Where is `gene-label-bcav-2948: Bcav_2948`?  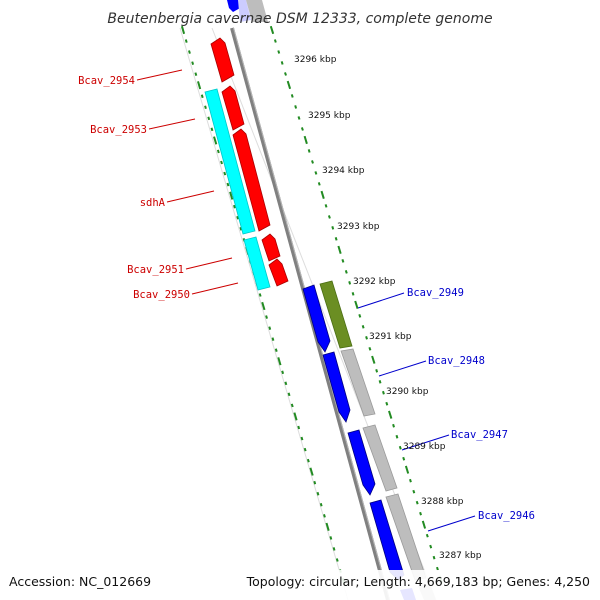
gene-label-bcav-2948: Bcav_2948 is located at coordinates (456, 361).